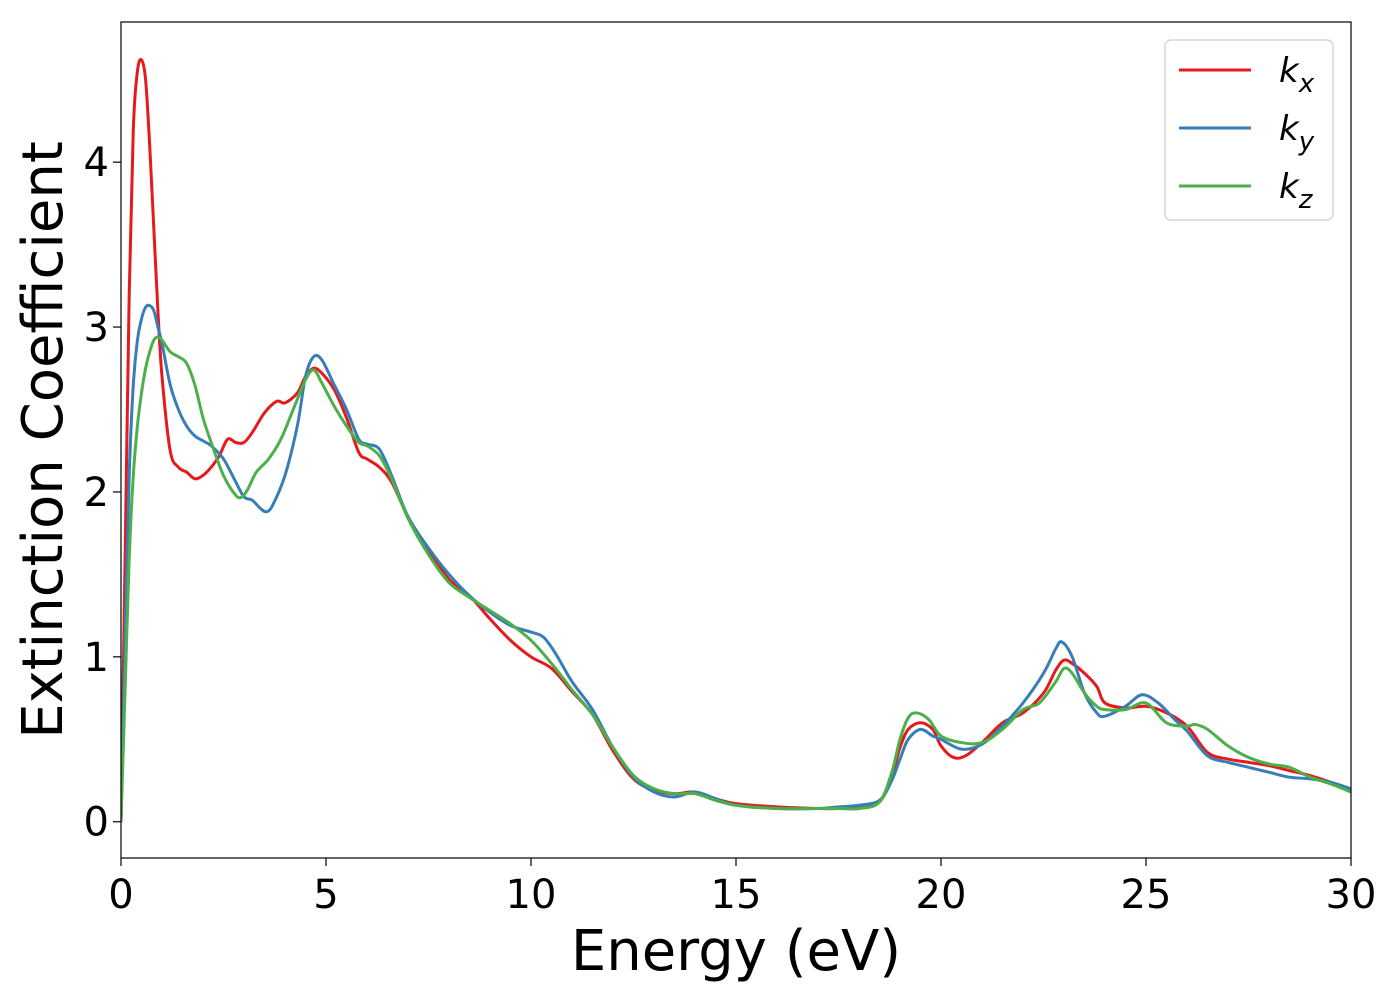 The image size is (1400, 1000). Describe the element at coordinates (1351, 895) in the screenshot. I see `x-tick-label: 30` at that location.